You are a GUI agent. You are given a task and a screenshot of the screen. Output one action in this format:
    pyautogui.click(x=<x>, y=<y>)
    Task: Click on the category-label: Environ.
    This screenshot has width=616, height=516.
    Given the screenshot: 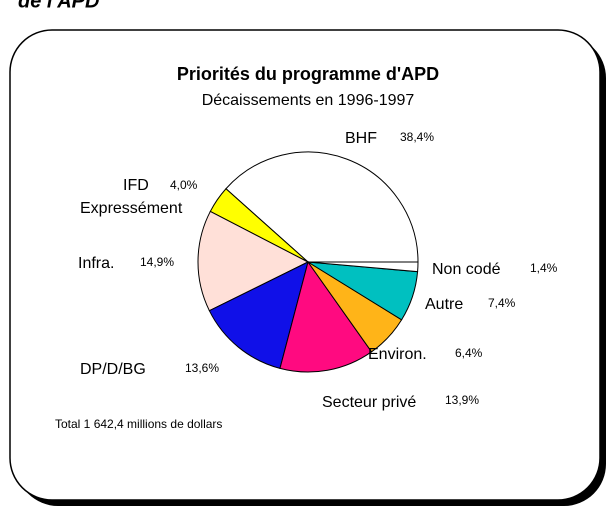 What is the action you would take?
    pyautogui.click(x=397, y=354)
    